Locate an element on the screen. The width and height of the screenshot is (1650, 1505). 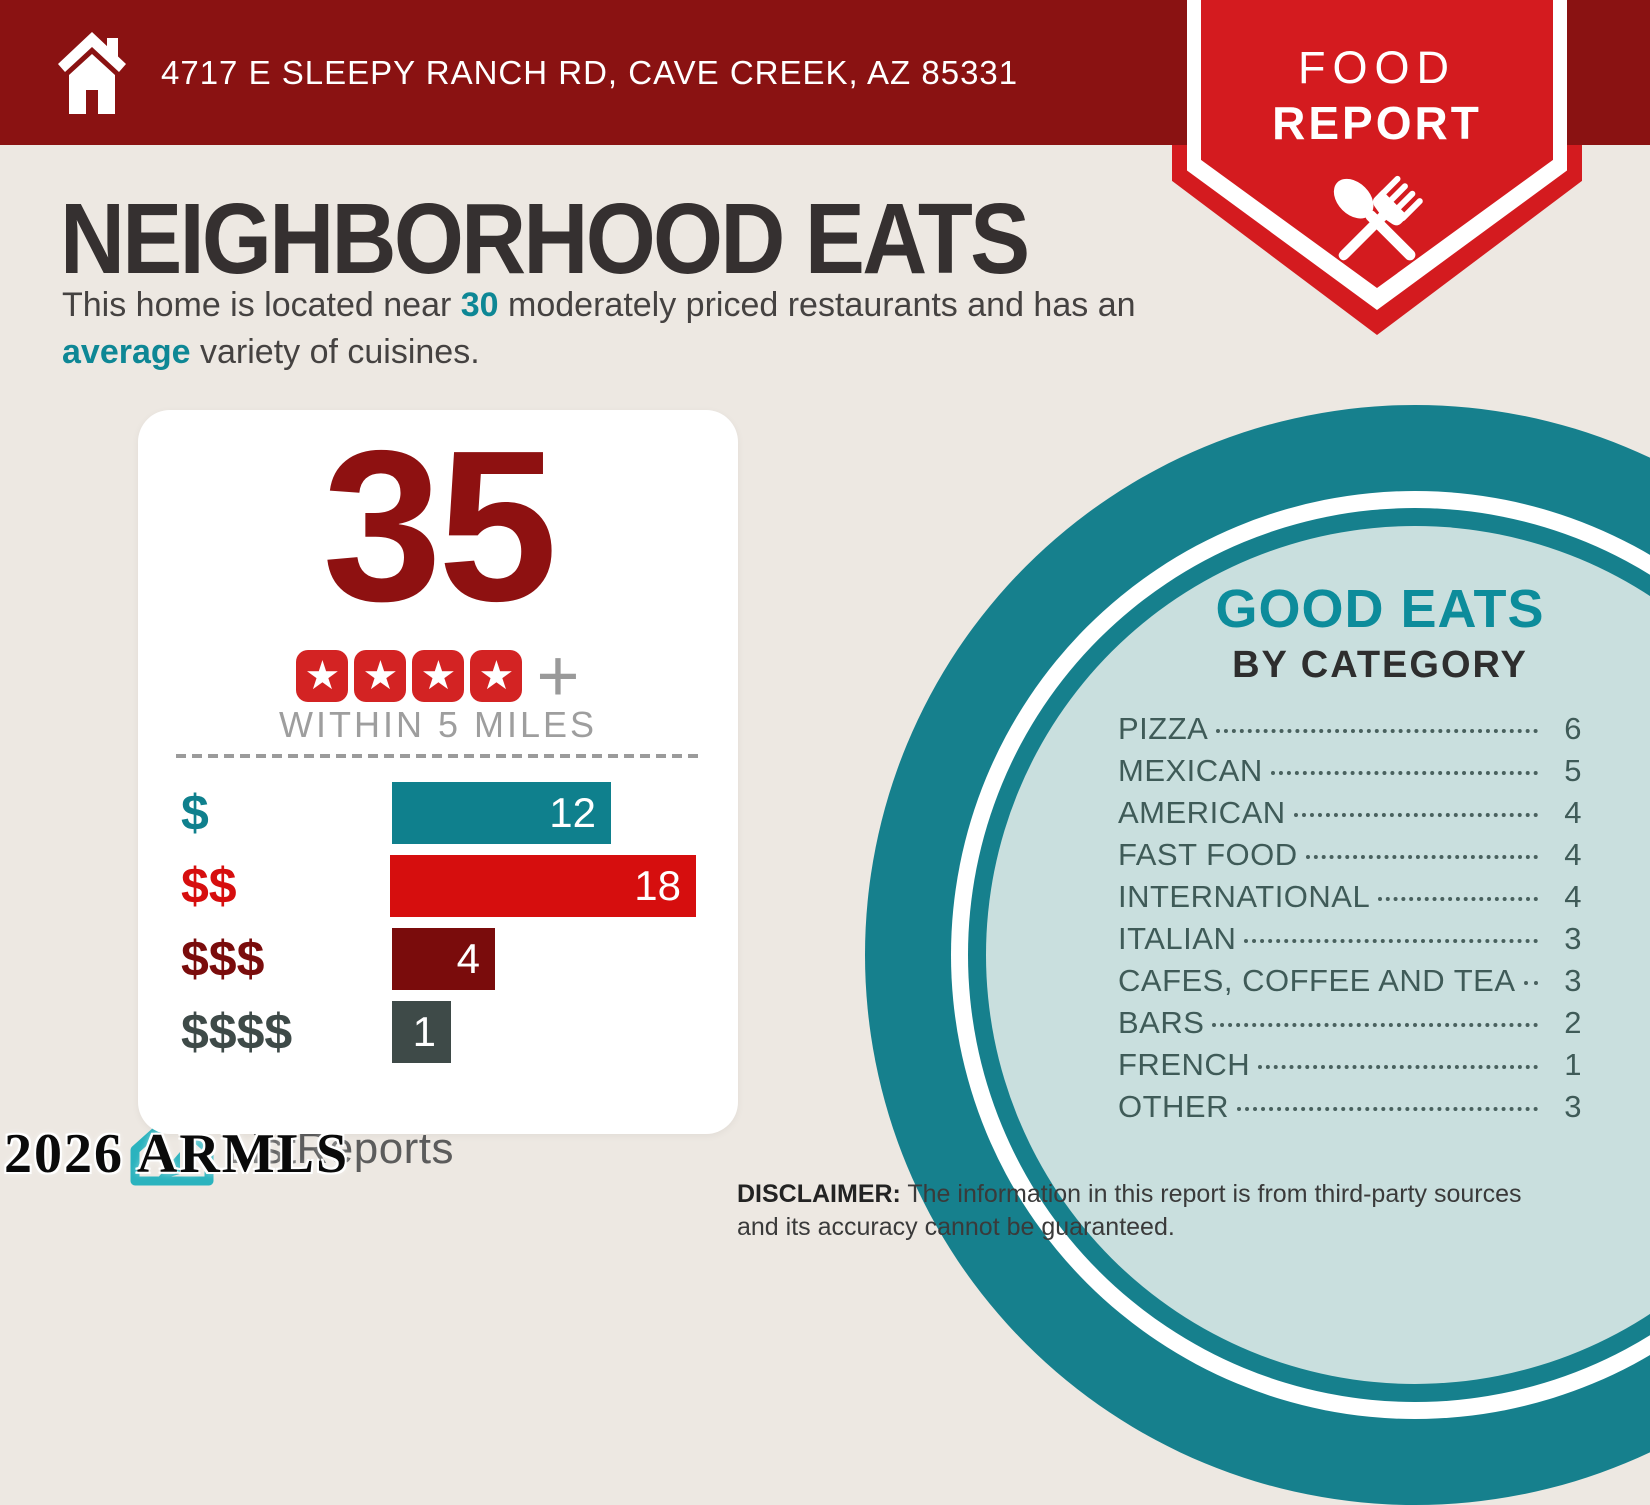
category-row: OTHER 3 is located at coordinates (1350, 1110).